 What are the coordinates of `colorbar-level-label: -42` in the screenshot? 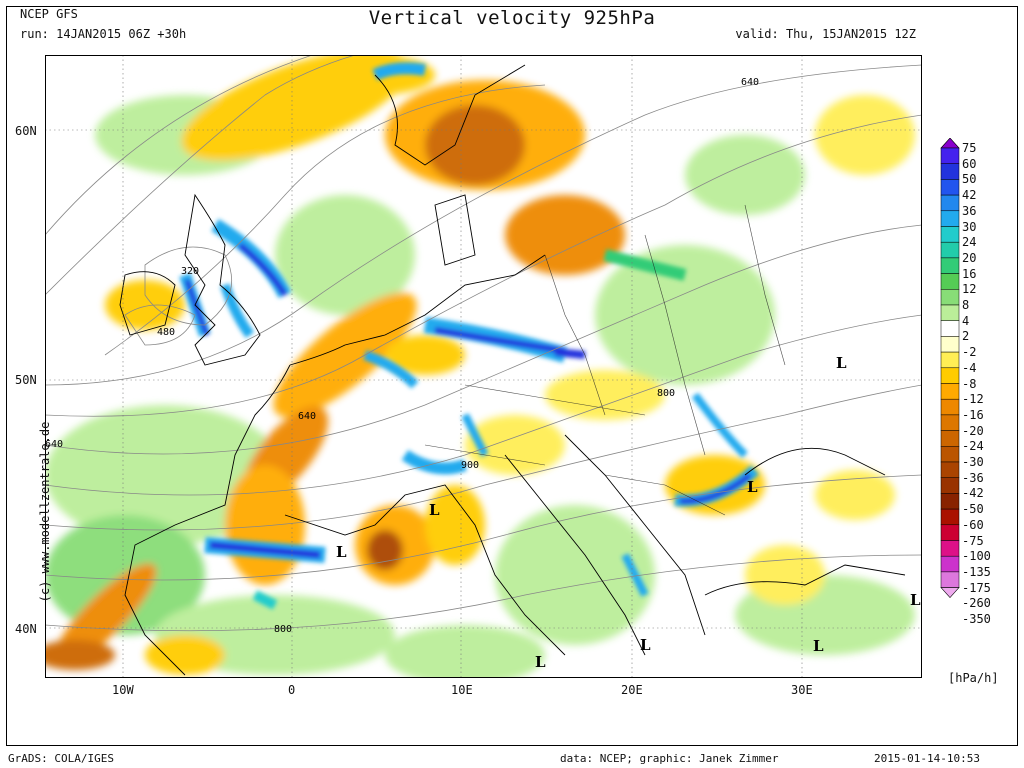 It's located at (973, 493).